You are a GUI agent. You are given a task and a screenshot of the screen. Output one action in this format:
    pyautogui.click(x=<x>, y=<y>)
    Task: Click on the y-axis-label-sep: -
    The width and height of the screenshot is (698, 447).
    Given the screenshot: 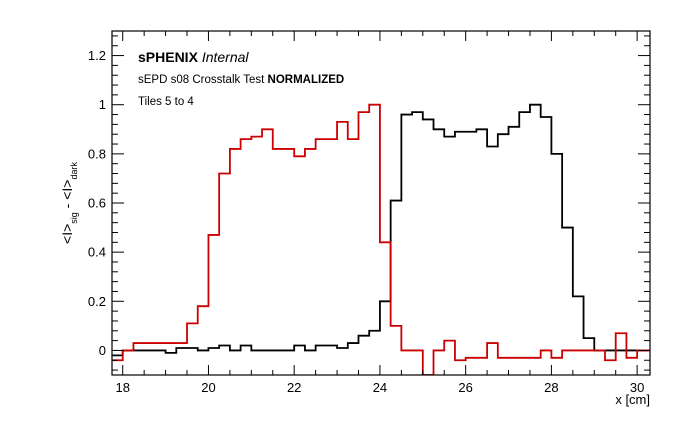 What is the action you would take?
    pyautogui.click(x=67, y=206)
    